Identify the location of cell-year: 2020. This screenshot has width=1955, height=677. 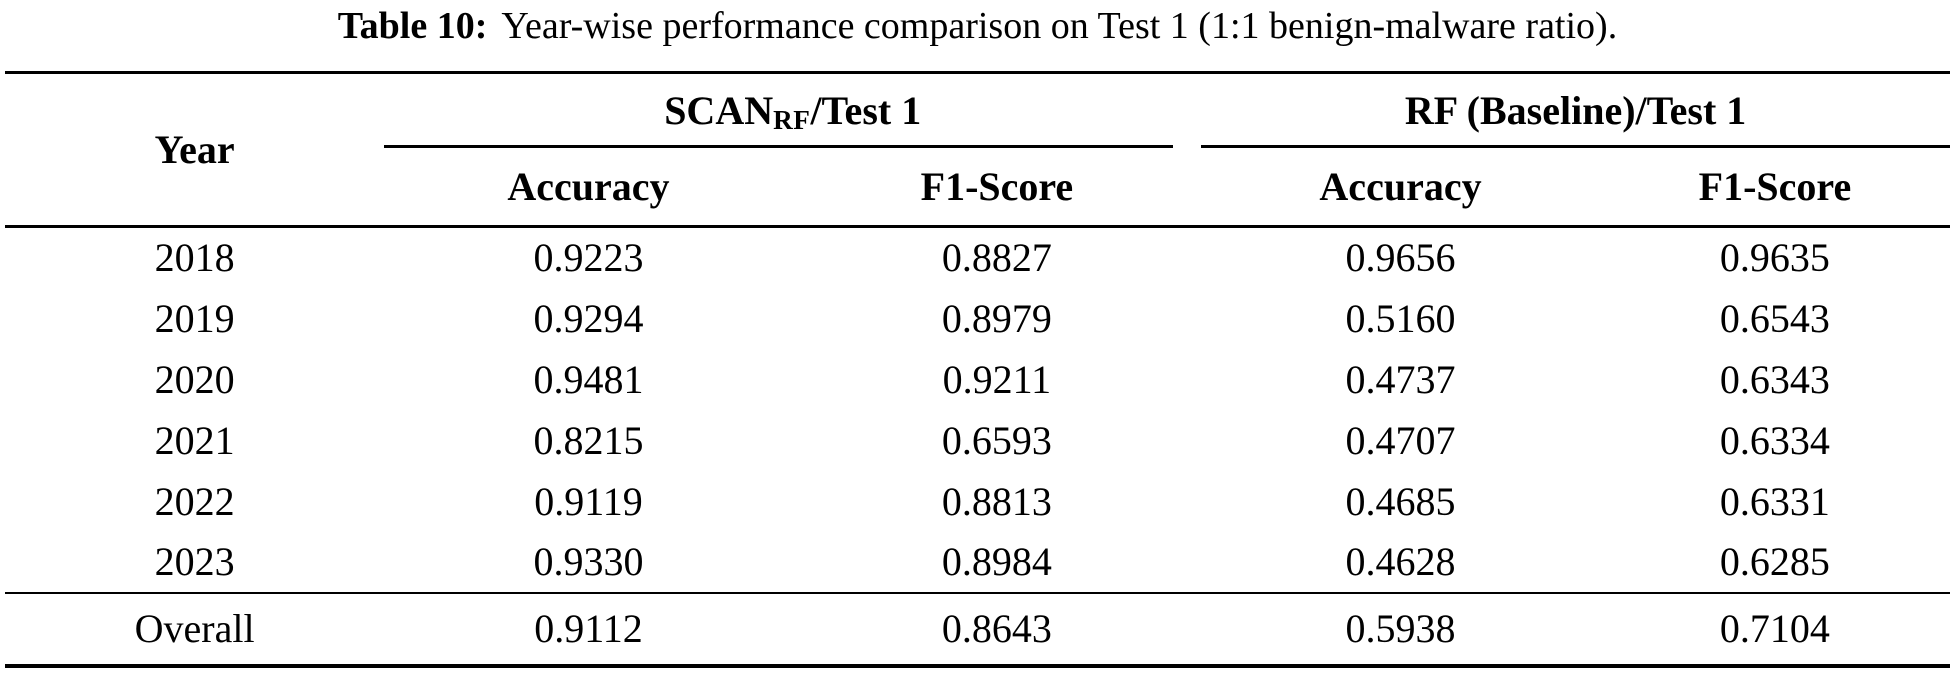
(194, 379).